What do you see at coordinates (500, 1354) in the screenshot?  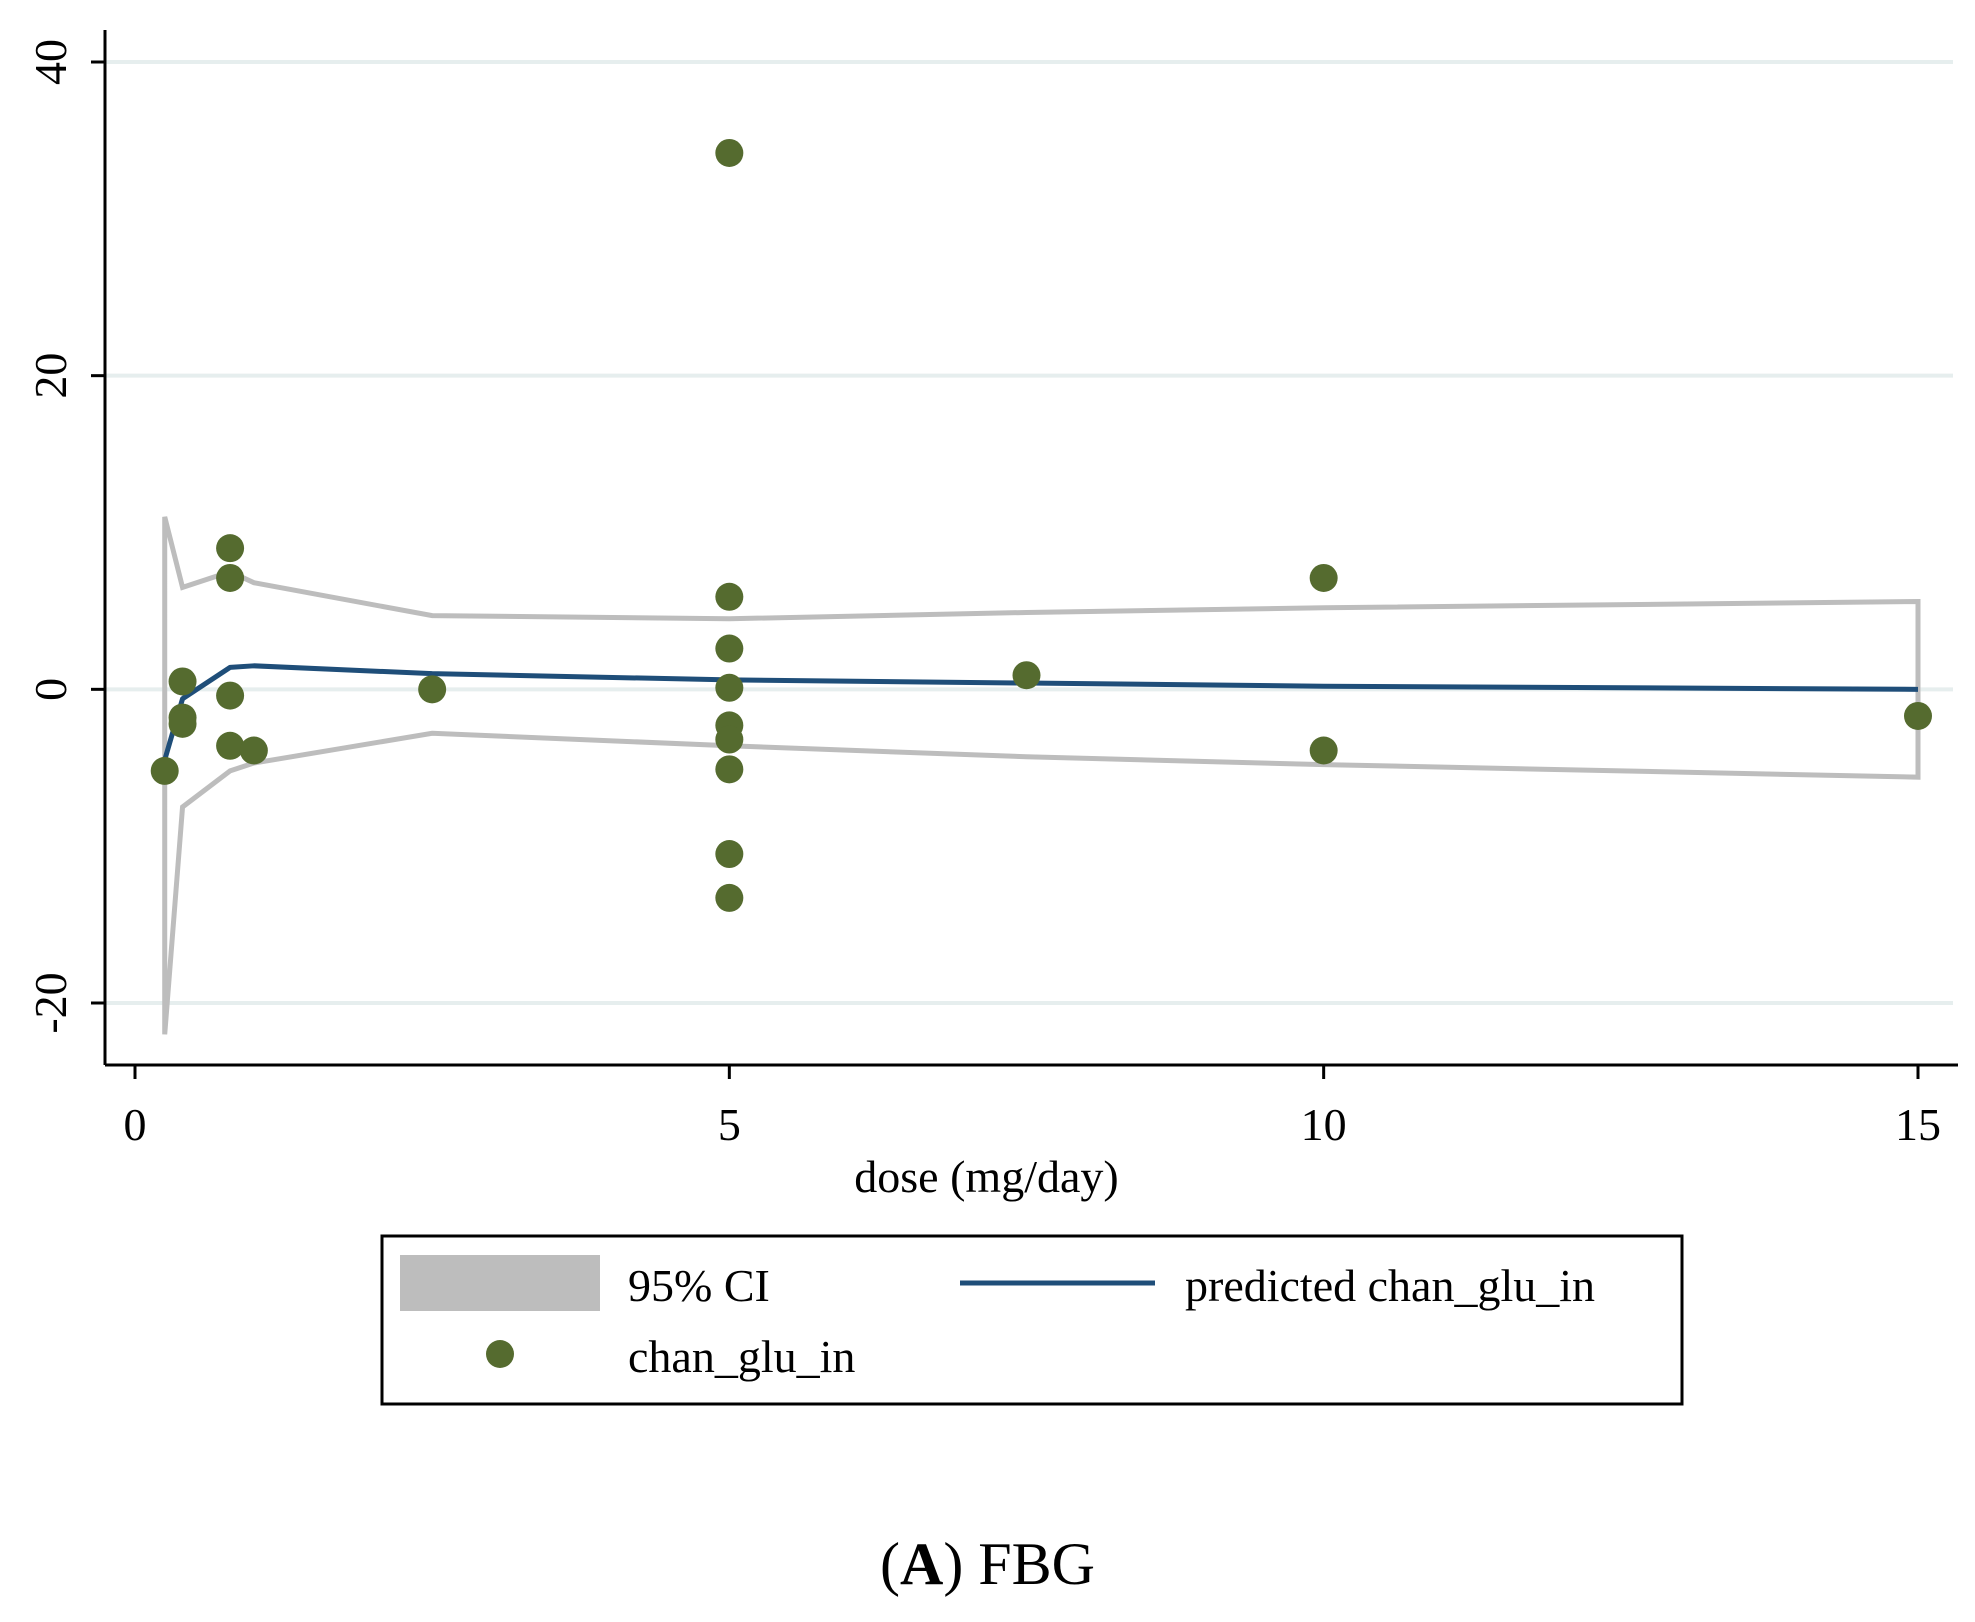 I see `legend-swatch-point` at bounding box center [500, 1354].